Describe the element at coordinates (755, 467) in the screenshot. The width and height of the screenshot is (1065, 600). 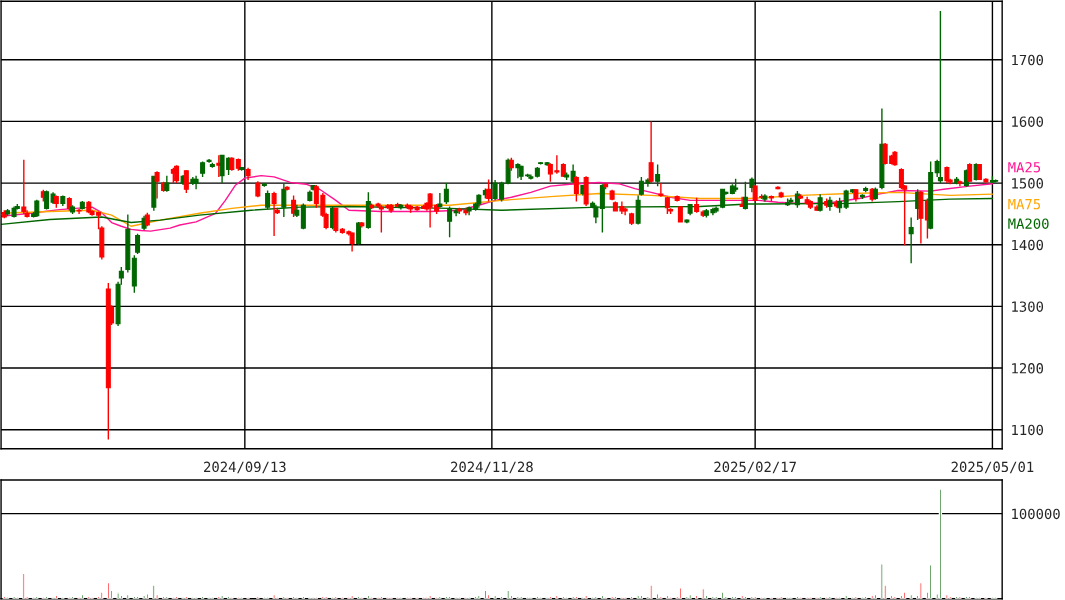
I see `x-tick-label: 2025/02/17` at that location.